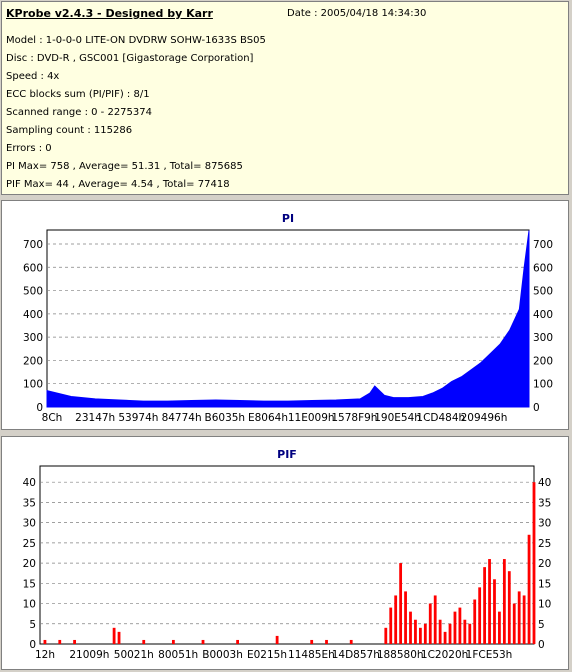 This screenshot has height=672, width=572. I want to click on y-tick-label: 15, so click(29, 584).